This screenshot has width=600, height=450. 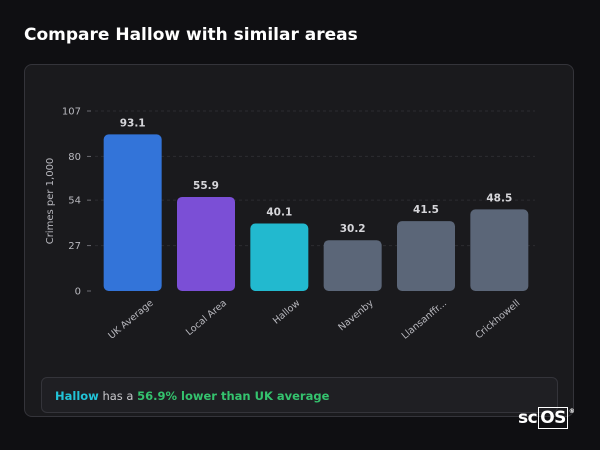 I want to click on bar-navenby, so click(x=352, y=265).